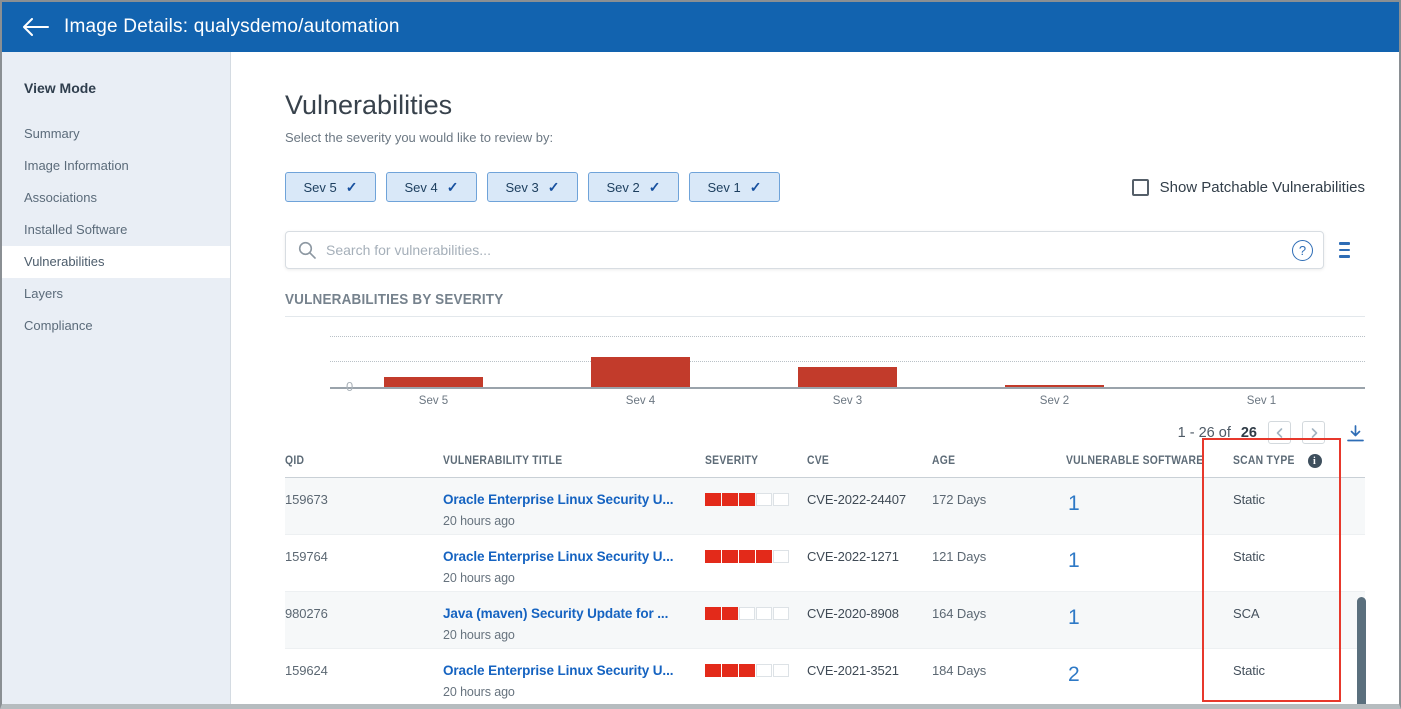  What do you see at coordinates (944, 461) in the screenshot?
I see `column-header-age: AGE` at bounding box center [944, 461].